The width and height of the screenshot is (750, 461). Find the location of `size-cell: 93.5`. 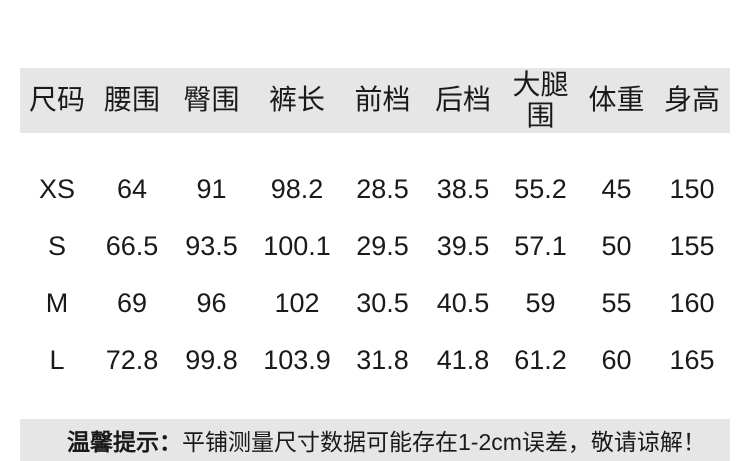

size-cell: 93.5 is located at coordinates (211, 246).